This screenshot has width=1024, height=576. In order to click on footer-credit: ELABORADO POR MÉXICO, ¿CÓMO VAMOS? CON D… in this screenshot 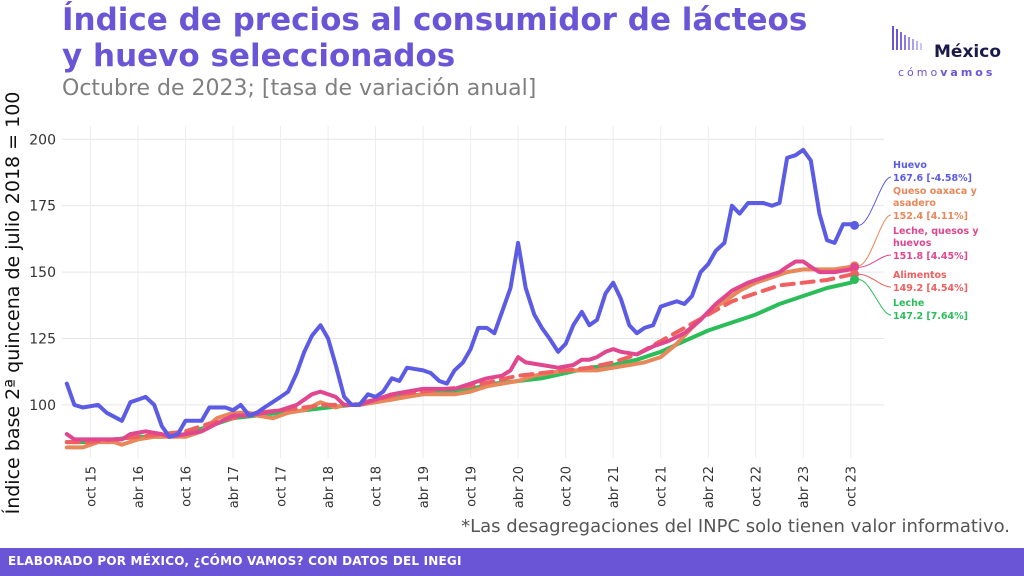, I will do `click(235, 561)`.